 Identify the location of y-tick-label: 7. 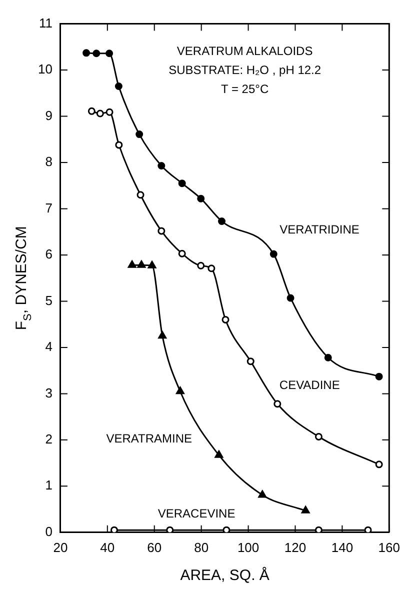
(48, 208).